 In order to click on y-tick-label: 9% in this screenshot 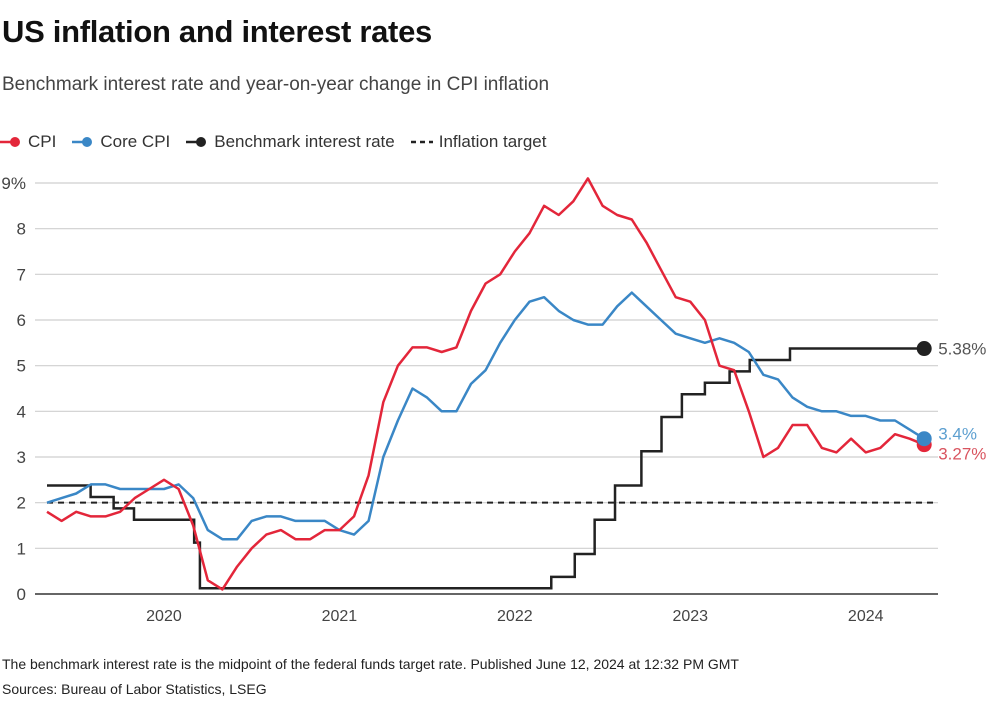, I will do `click(13, 183)`.